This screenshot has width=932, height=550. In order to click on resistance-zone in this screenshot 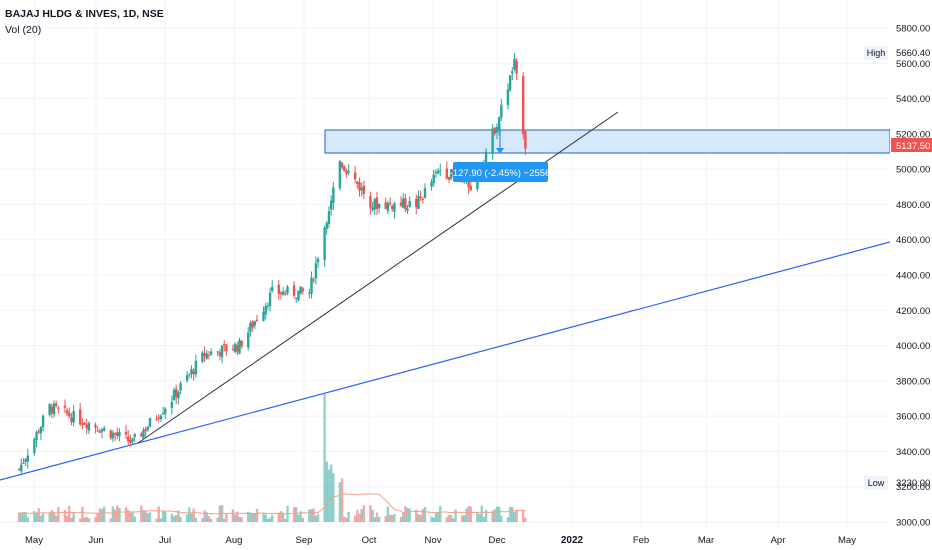, I will do `click(607, 141)`.